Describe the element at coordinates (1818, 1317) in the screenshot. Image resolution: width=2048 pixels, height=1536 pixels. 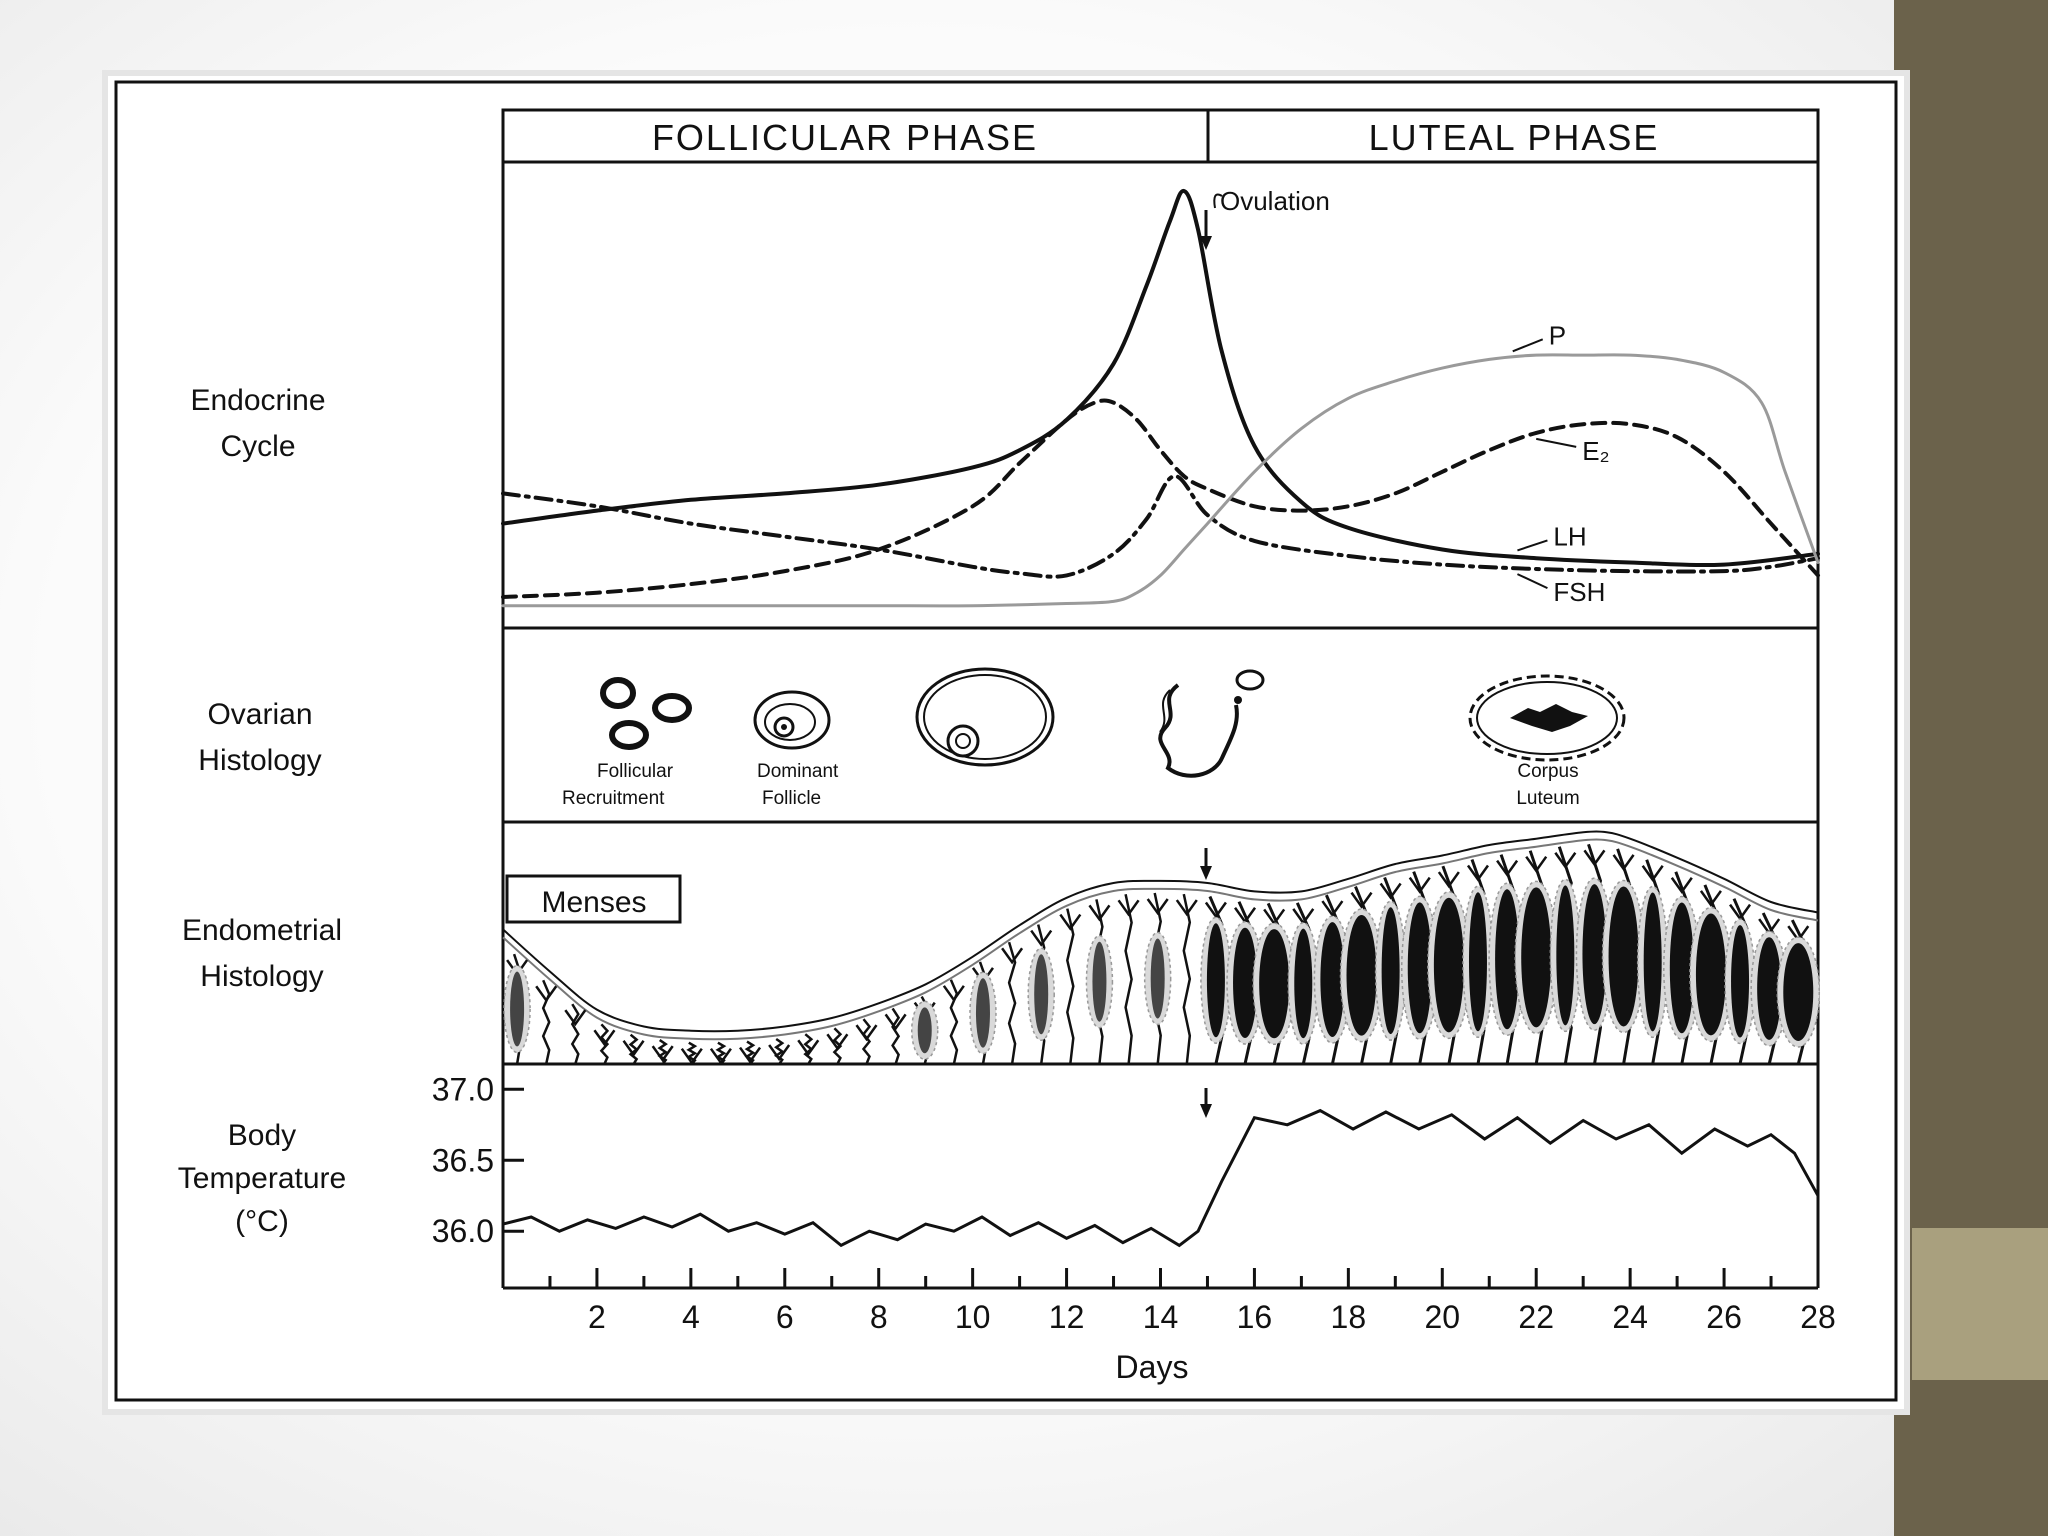
I see `day-tick-label: 28` at that location.